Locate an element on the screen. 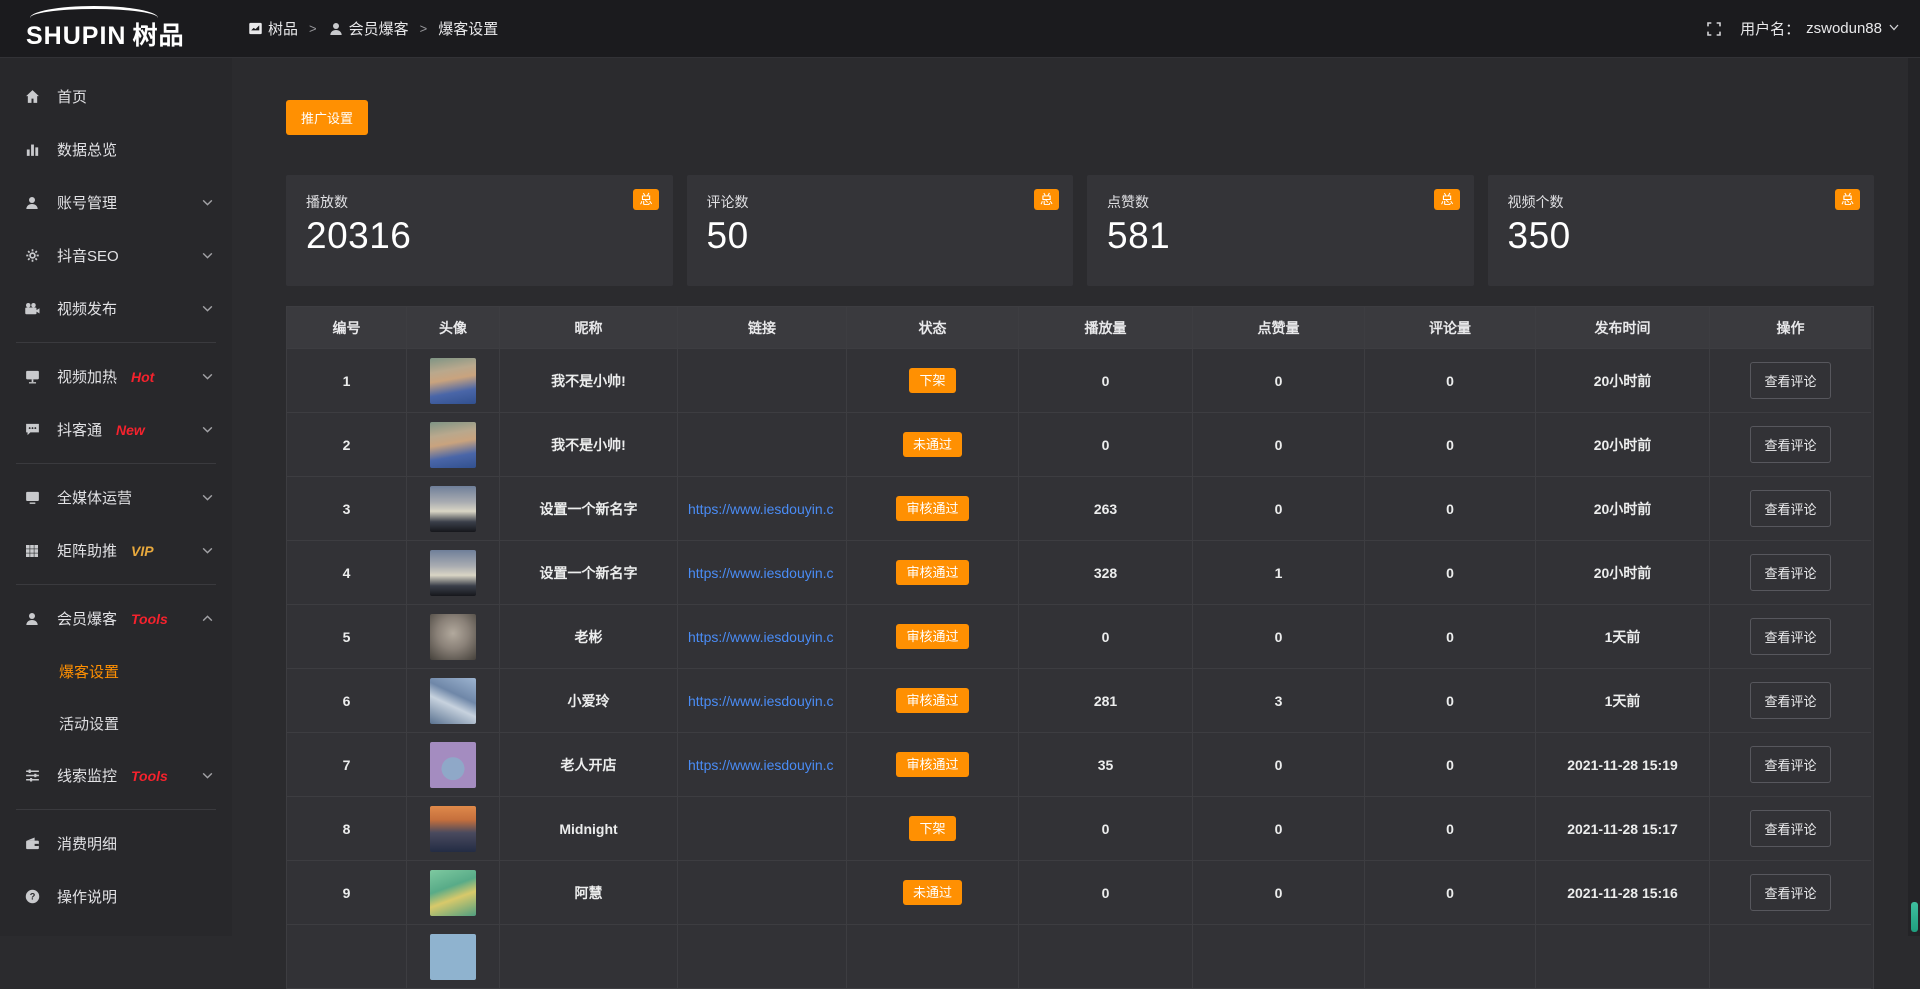  breadcrumb-label: 会员爆客 is located at coordinates (378, 29).